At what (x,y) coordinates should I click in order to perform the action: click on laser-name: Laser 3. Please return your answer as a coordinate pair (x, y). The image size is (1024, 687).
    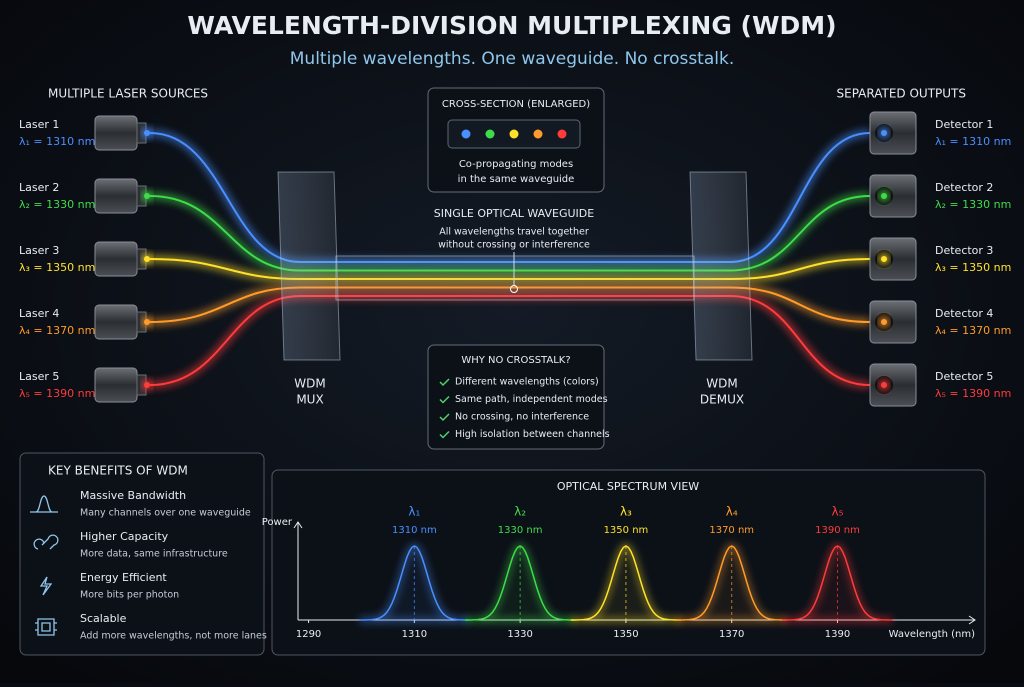
    Looking at the image, I should click on (39, 250).